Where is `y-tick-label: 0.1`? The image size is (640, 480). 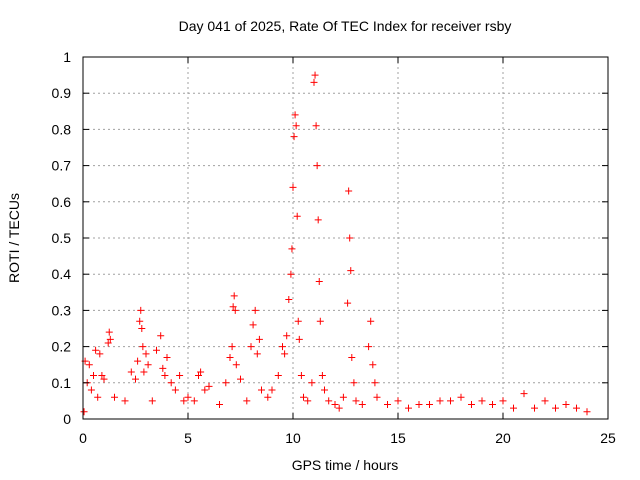
y-tick-label: 0.1 is located at coordinates (62, 383).